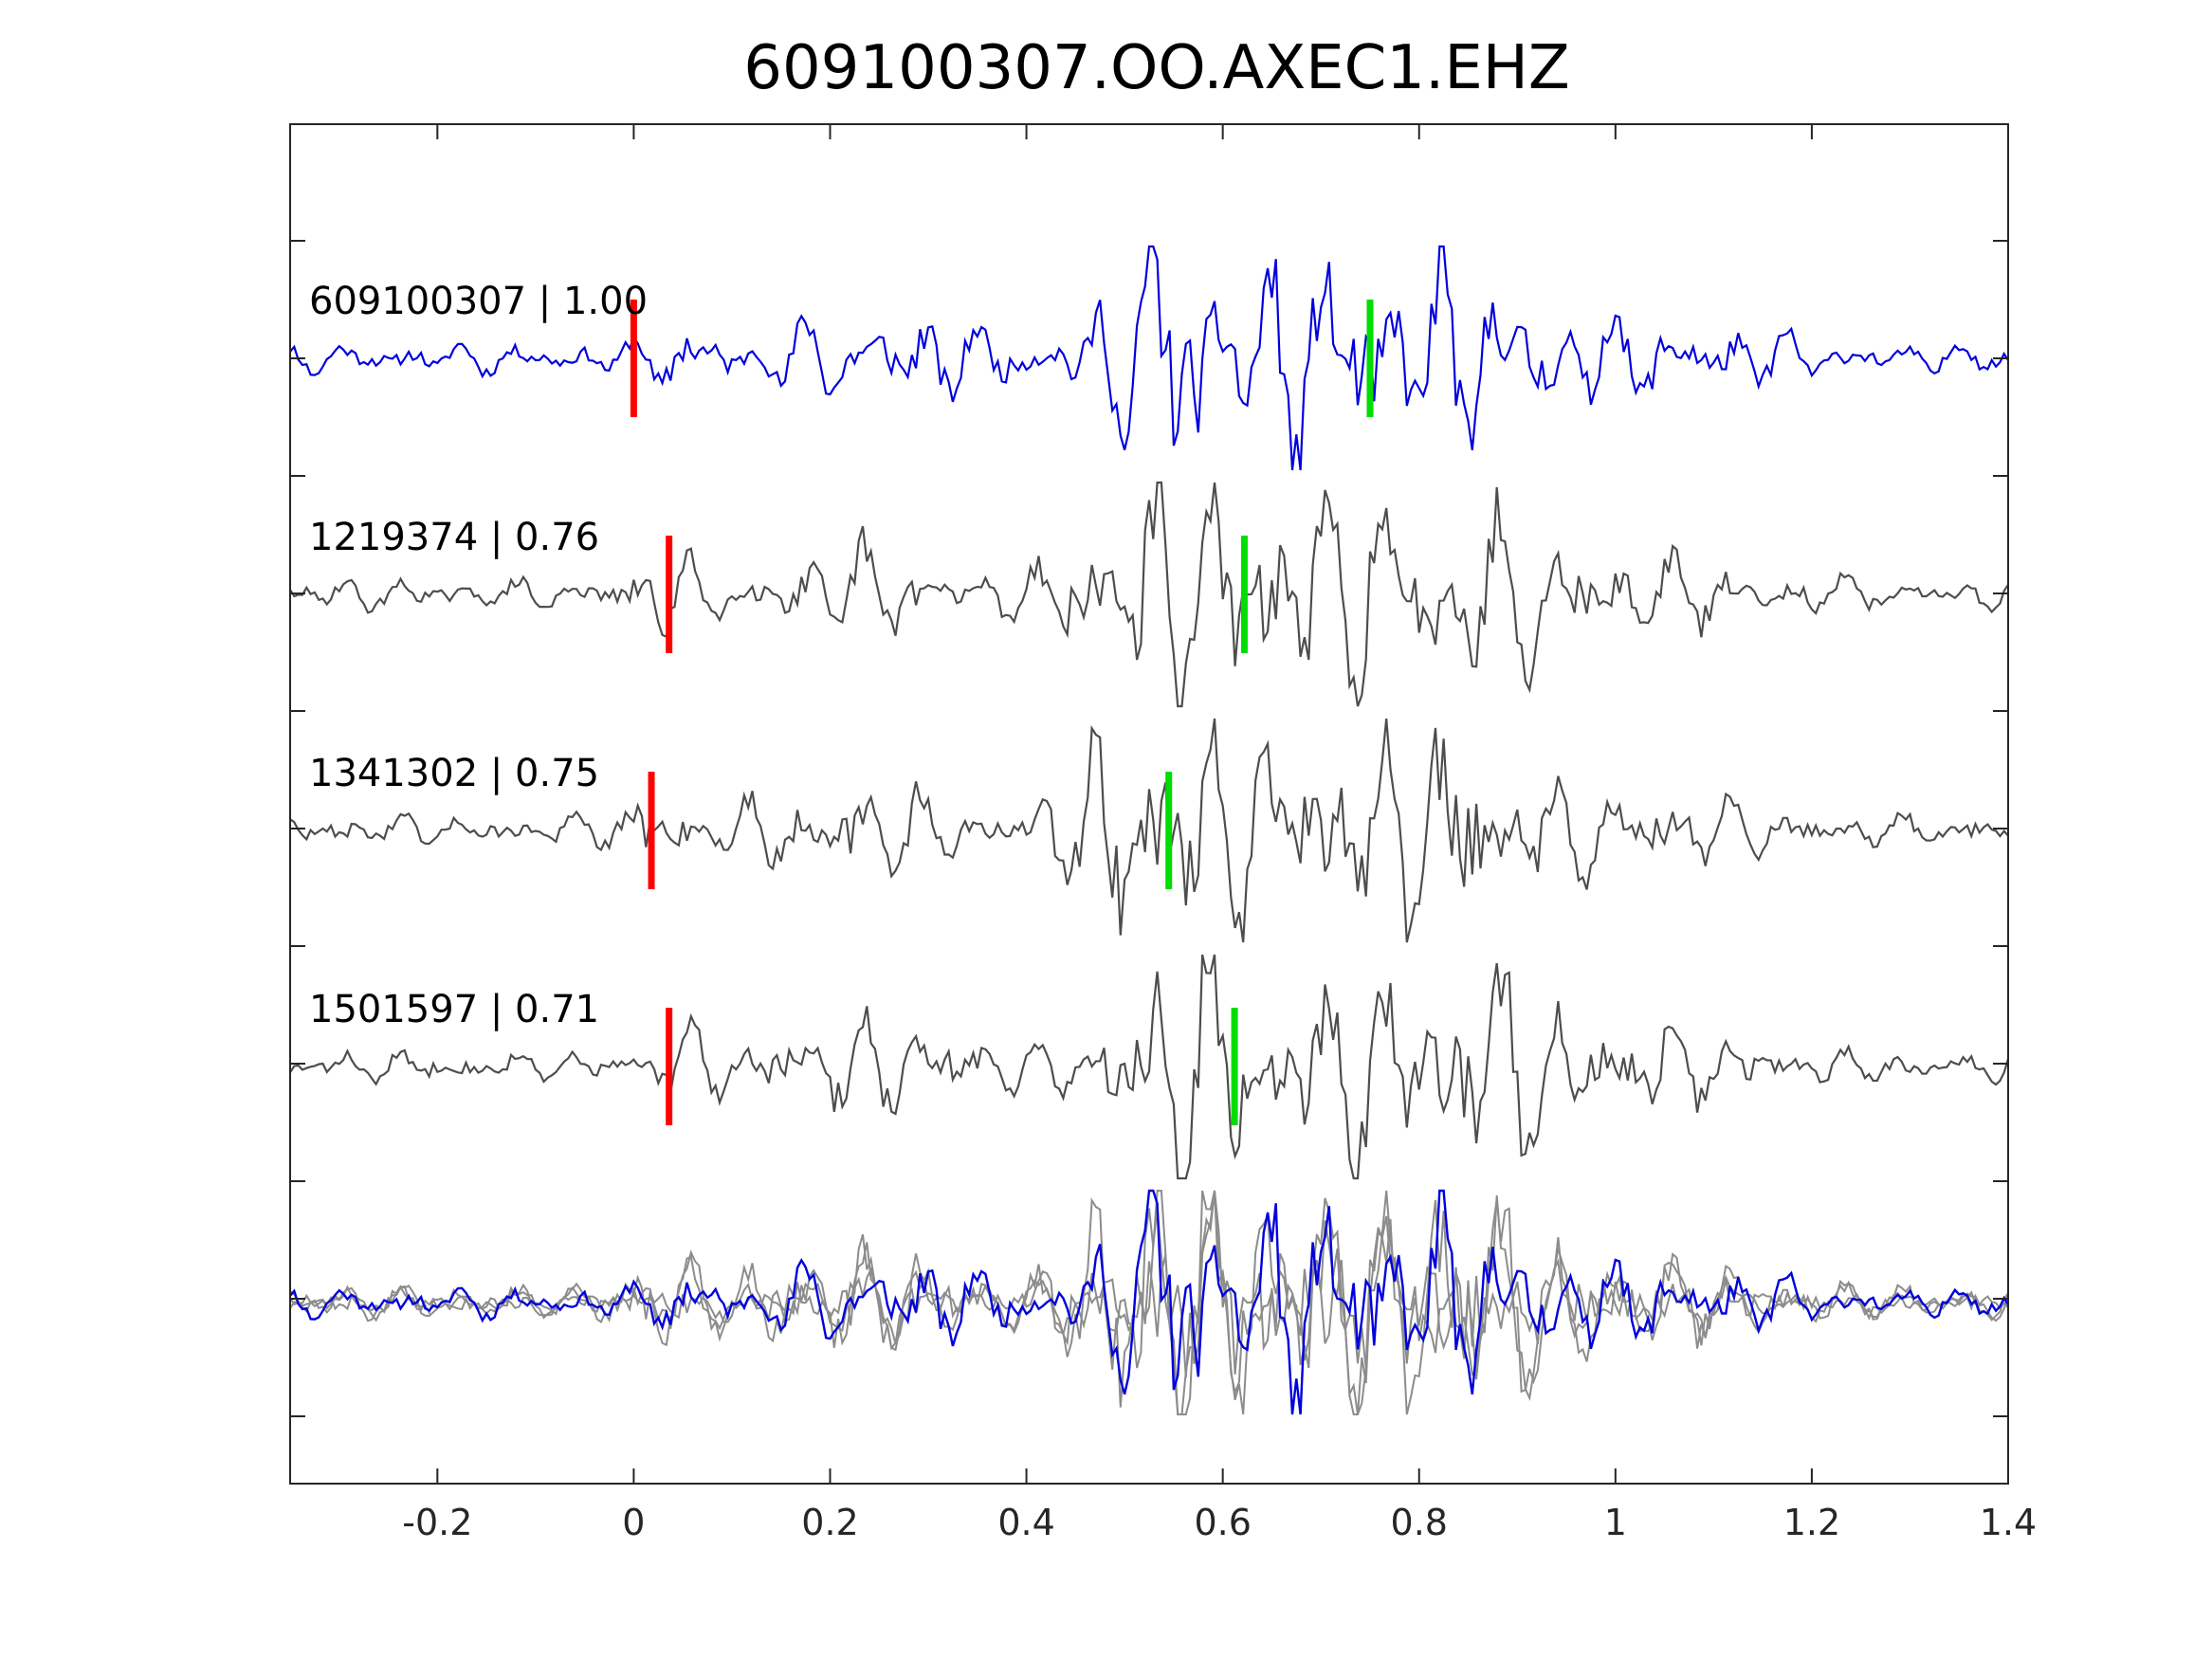 Image resolution: width=2212 pixels, height=1659 pixels. What do you see at coordinates (1156, 68) in the screenshot?
I see `chart-title: 609100307.OO.AXEC1.EHZ` at bounding box center [1156, 68].